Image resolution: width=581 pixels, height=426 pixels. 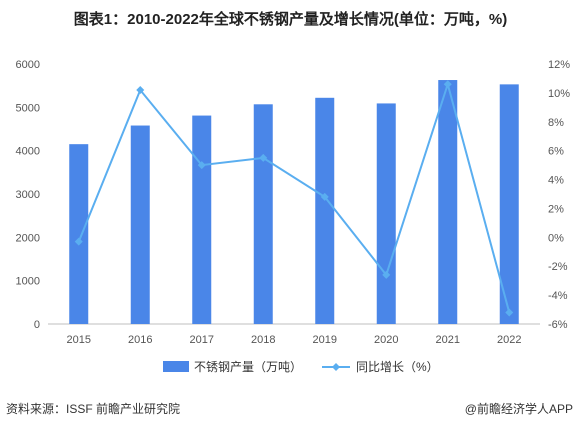 What do you see at coordinates (559, 94) in the screenshot?
I see `y-right-tick-label: 10%` at bounding box center [559, 94].